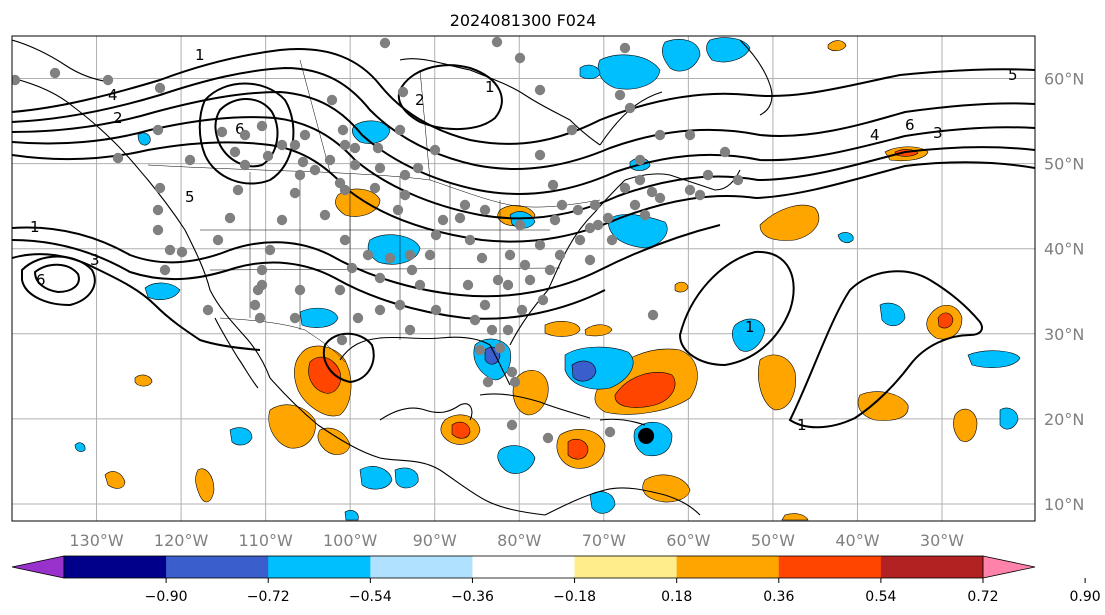 The image size is (1105, 615). What do you see at coordinates (292, 426) in the screenshot?
I see `anomaly-area-west-mexico` at bounding box center [292, 426].